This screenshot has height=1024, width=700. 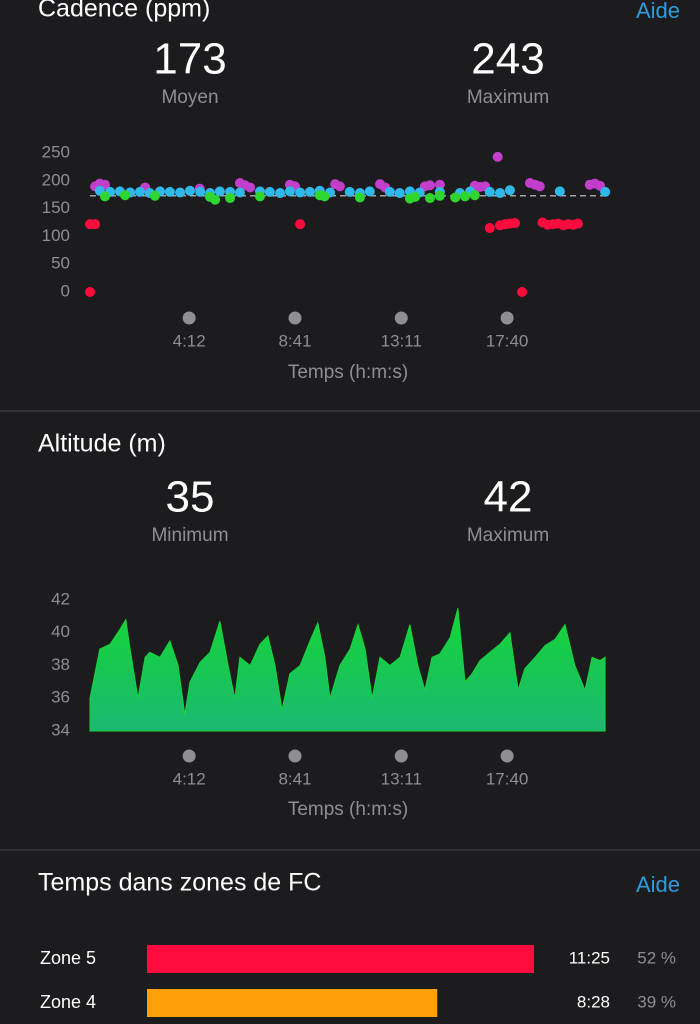 What do you see at coordinates (60, 697) in the screenshot?
I see `y-tick-label: 36` at bounding box center [60, 697].